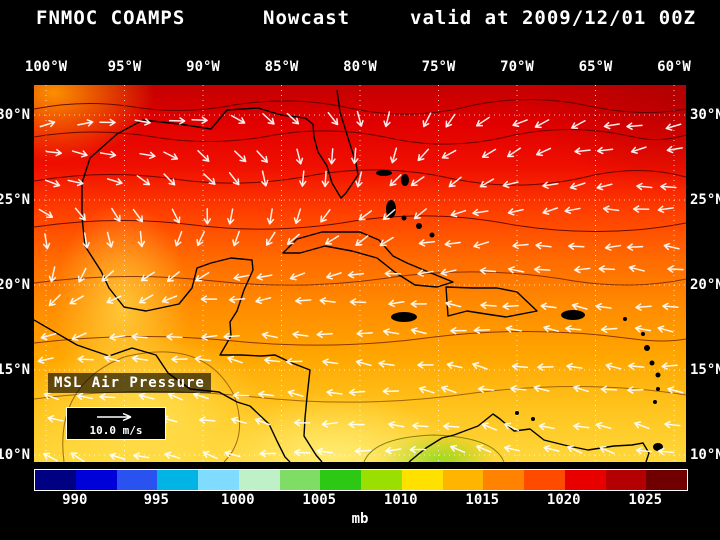 The image size is (720, 540). I want to click on colorbar-tick-label: 1020, so click(563, 500).